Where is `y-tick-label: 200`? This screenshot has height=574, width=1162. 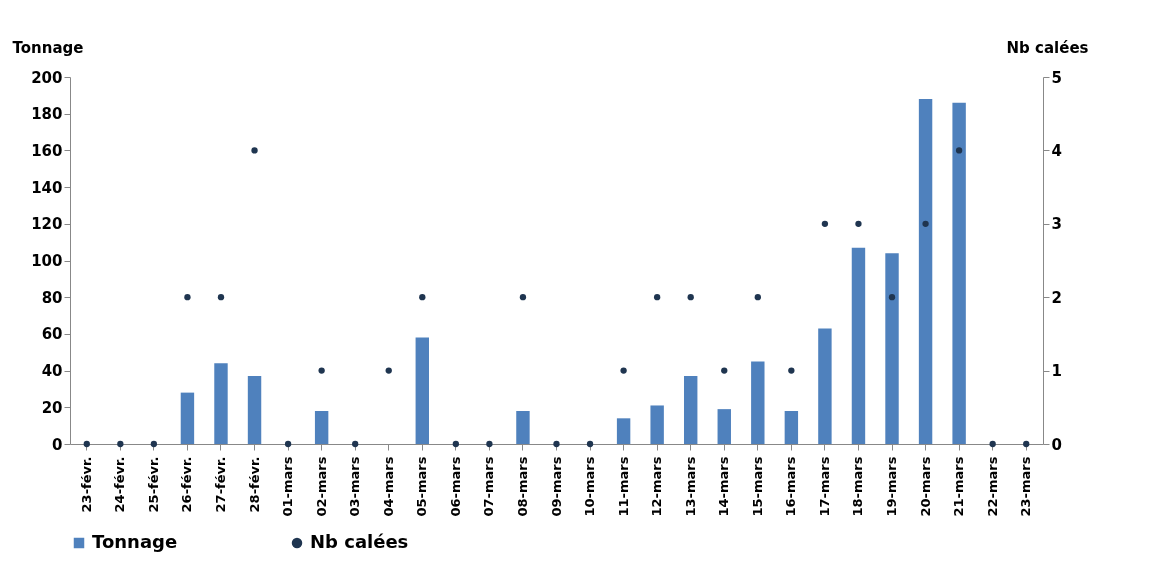 y-tick-label: 200 is located at coordinates (47, 77).